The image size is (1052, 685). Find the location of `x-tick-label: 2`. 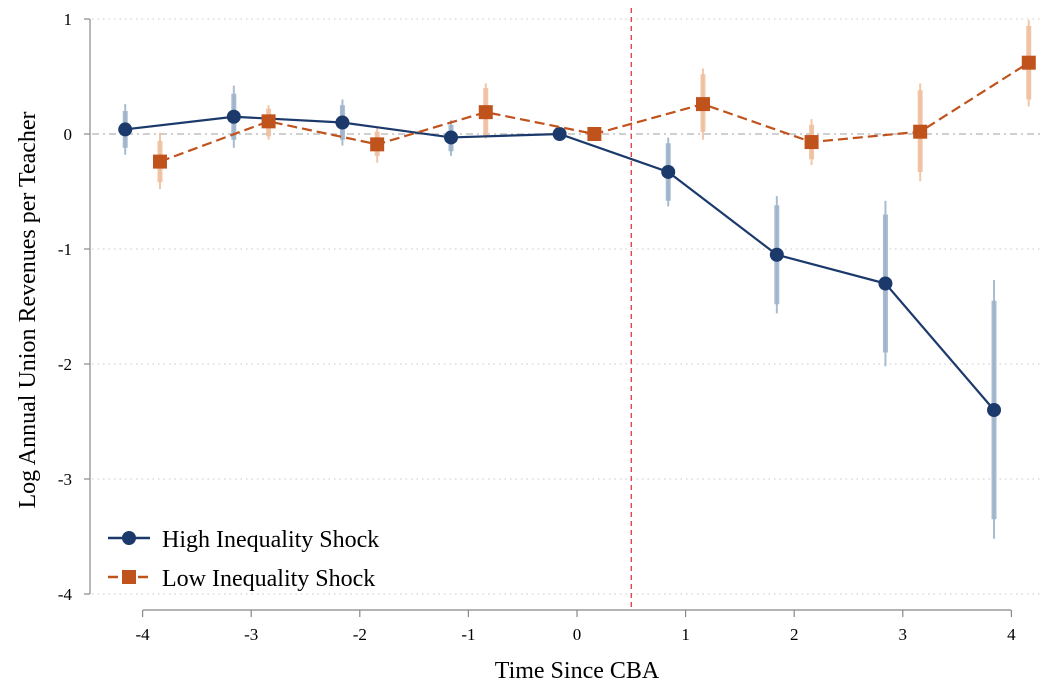

x-tick-label: 2 is located at coordinates (794, 634).